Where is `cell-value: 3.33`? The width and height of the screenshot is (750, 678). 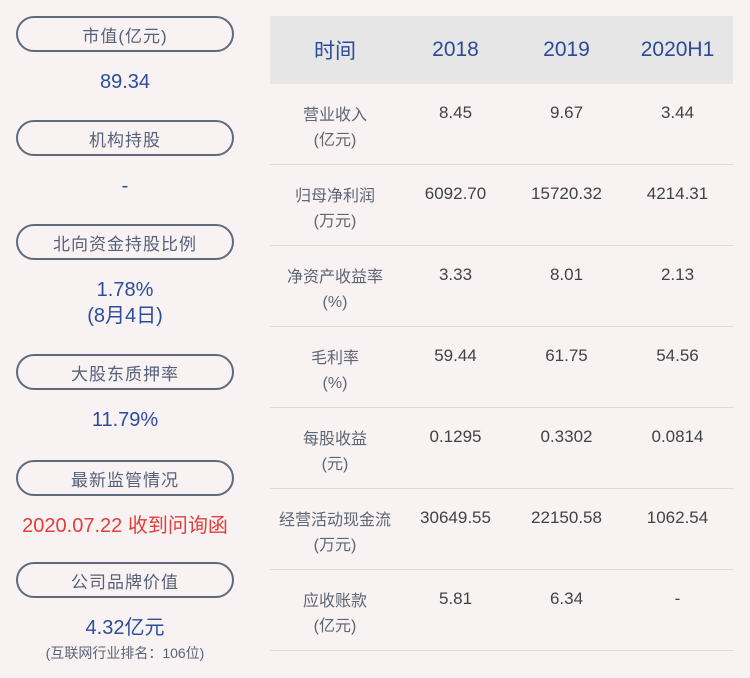
cell-value: 3.33 is located at coordinates (455, 274).